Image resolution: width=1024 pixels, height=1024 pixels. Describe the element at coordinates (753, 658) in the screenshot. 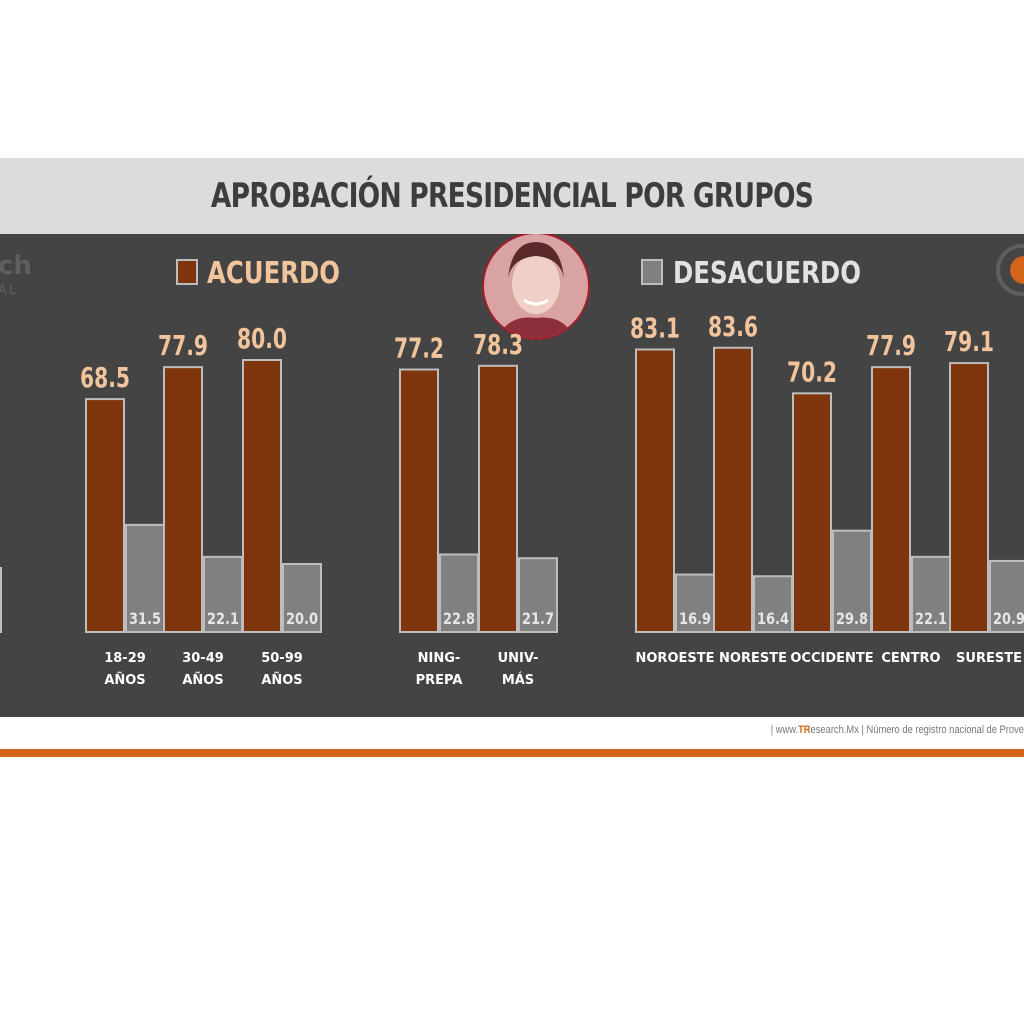

I see `category-label-6: NORESTE` at that location.